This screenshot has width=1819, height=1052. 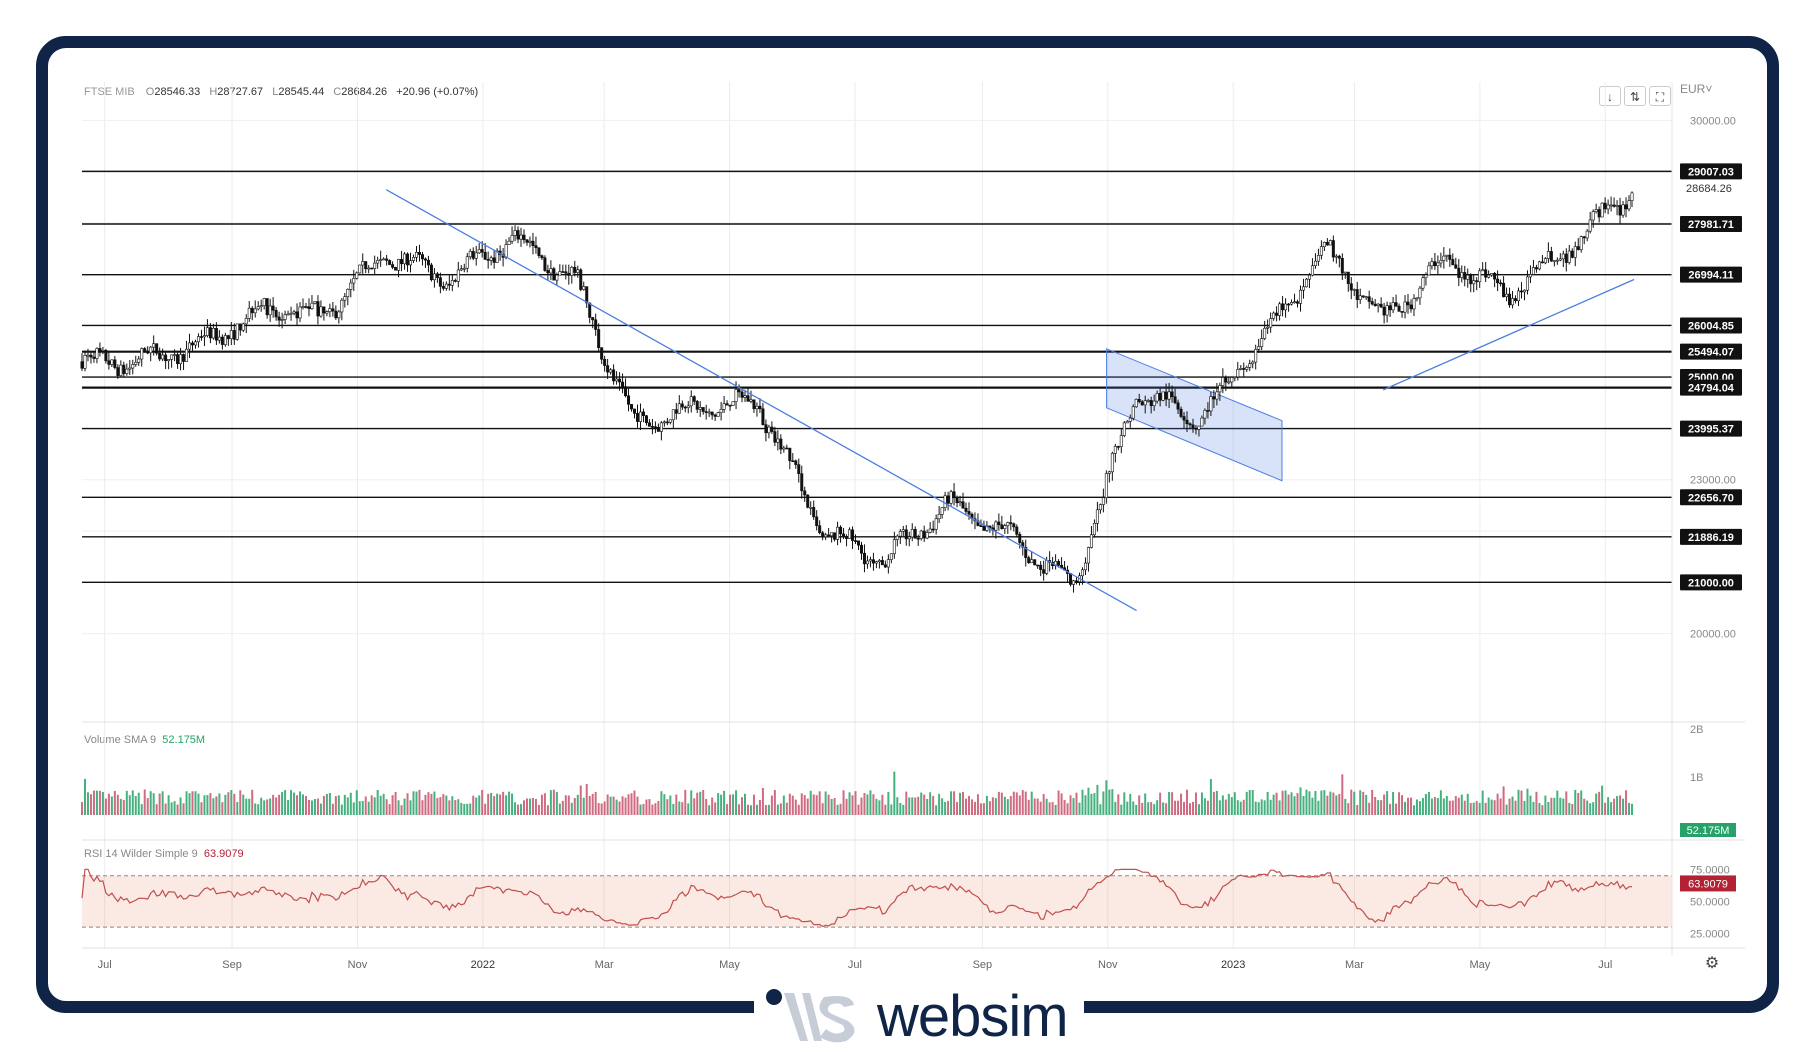 What do you see at coordinates (1635, 96) in the screenshot?
I see `collapse-icon: ⇅` at bounding box center [1635, 96].